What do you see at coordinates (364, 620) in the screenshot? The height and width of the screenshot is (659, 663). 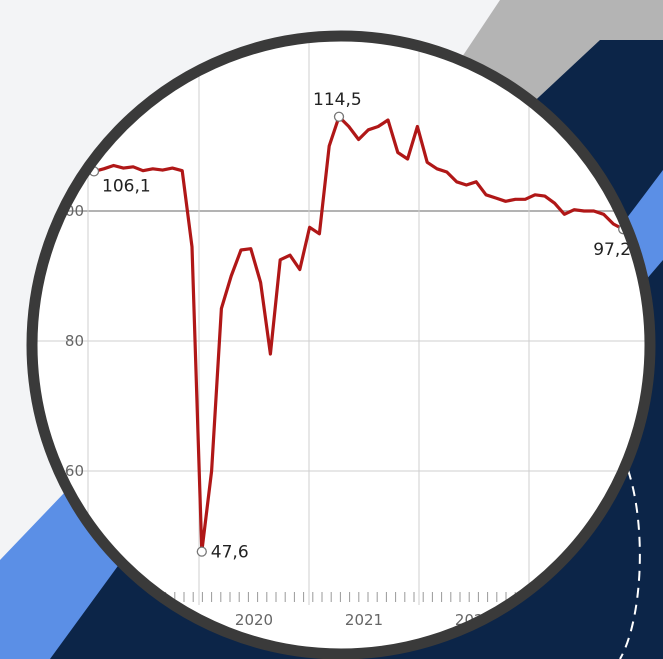 I see `x-tick-label-2021: 2021` at bounding box center [364, 620].